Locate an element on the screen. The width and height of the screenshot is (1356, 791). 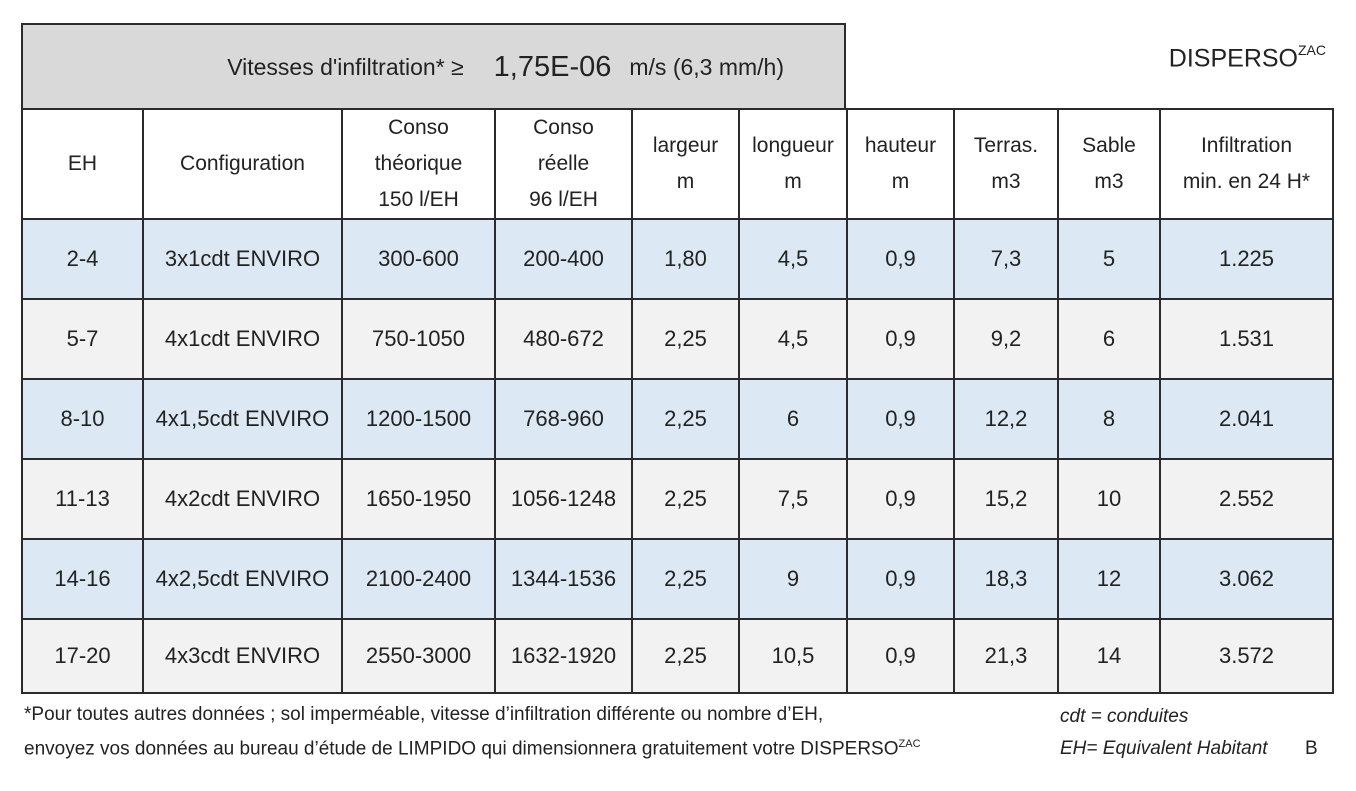
cell-eh: 14-16 is located at coordinates (82, 579).